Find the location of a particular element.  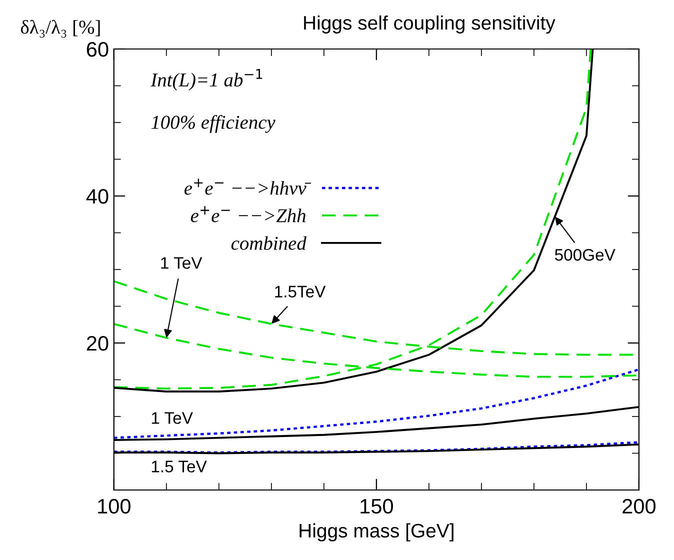

x-tick-label: 100 is located at coordinates (114, 506).